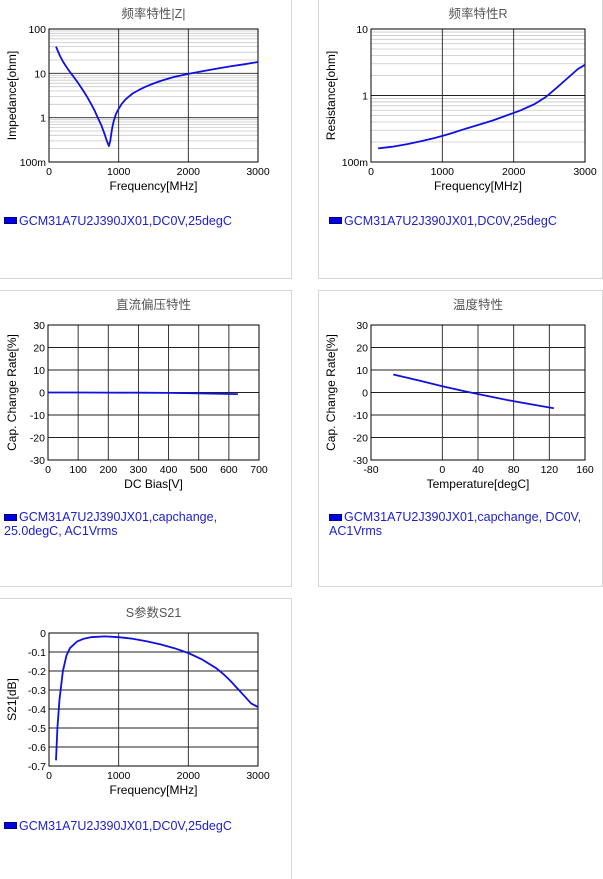  Describe the element at coordinates (12, 699) in the screenshot. I see `y-axis-label: S21[dB]` at that location.